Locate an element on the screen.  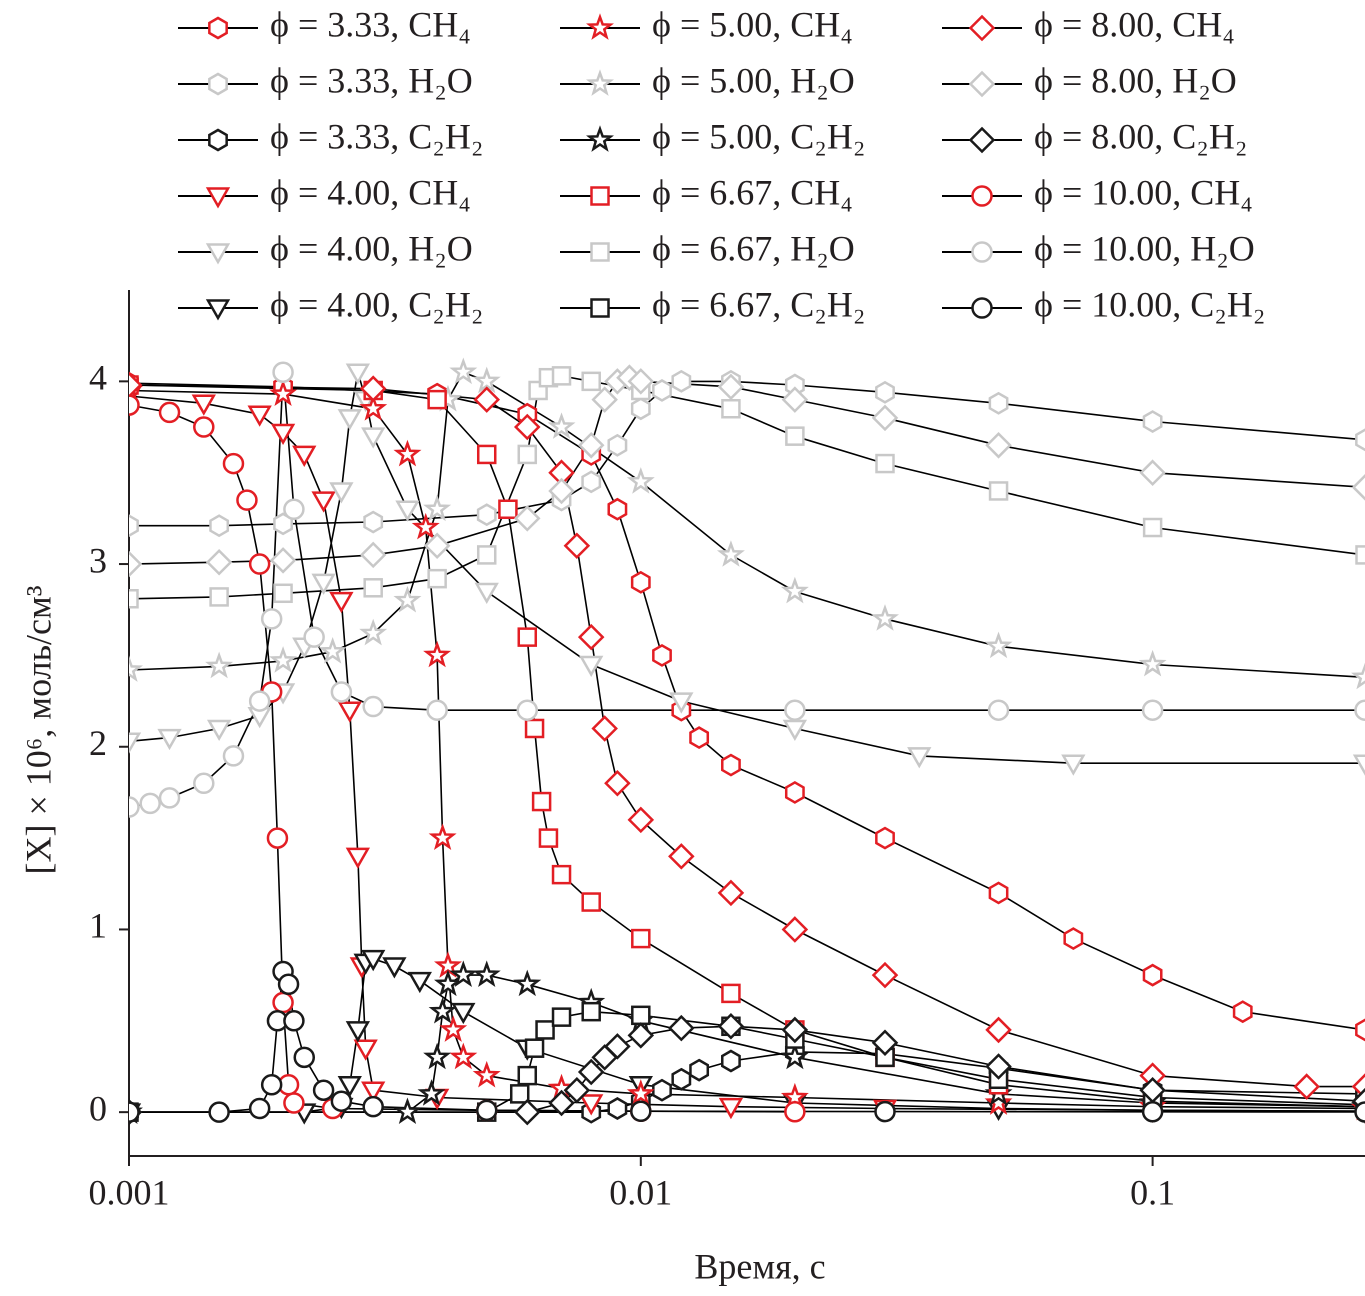
legend-label: ϕ = 3.33, CH₄ is located at coordinates (370, 24).